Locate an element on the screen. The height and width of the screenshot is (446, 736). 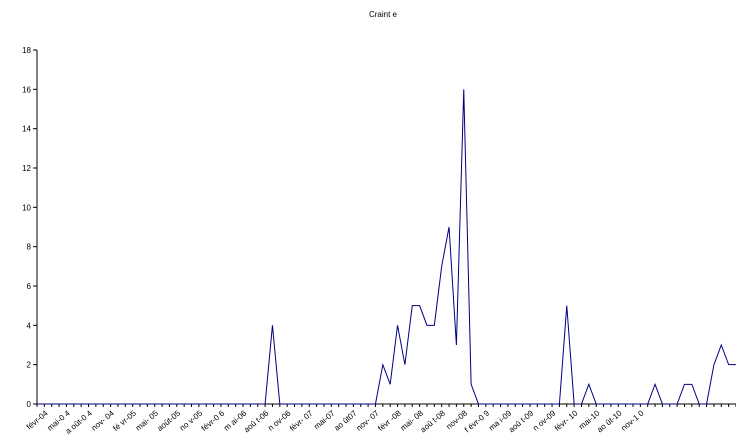
y-tick-label: 14 is located at coordinates (26, 129).